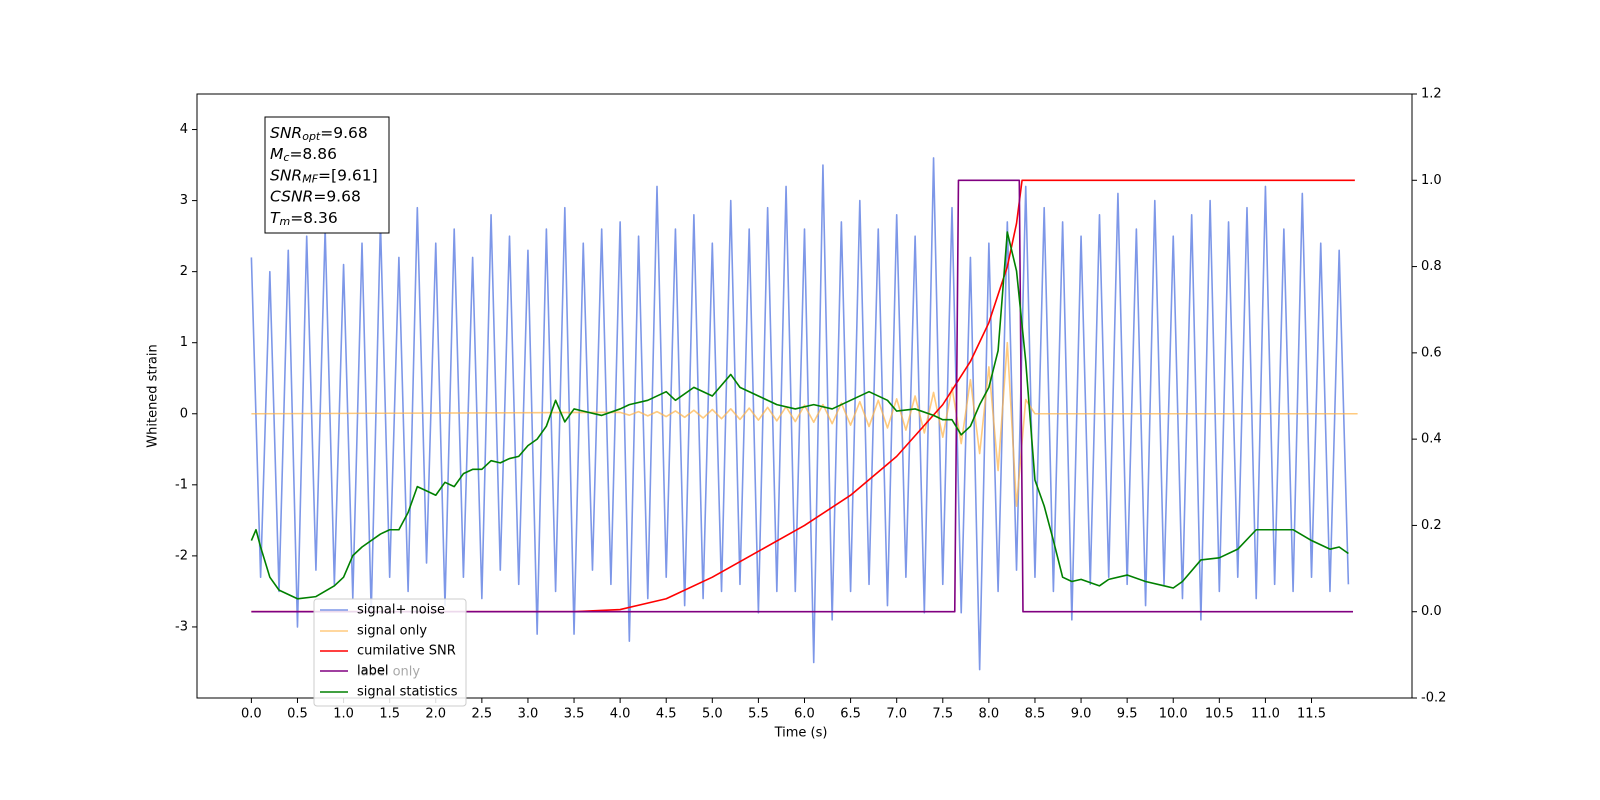 Image resolution: width=1600 pixels, height=800 pixels. What do you see at coordinates (407, 692) in the screenshot?
I see `legend-label: signal statistics` at bounding box center [407, 692].